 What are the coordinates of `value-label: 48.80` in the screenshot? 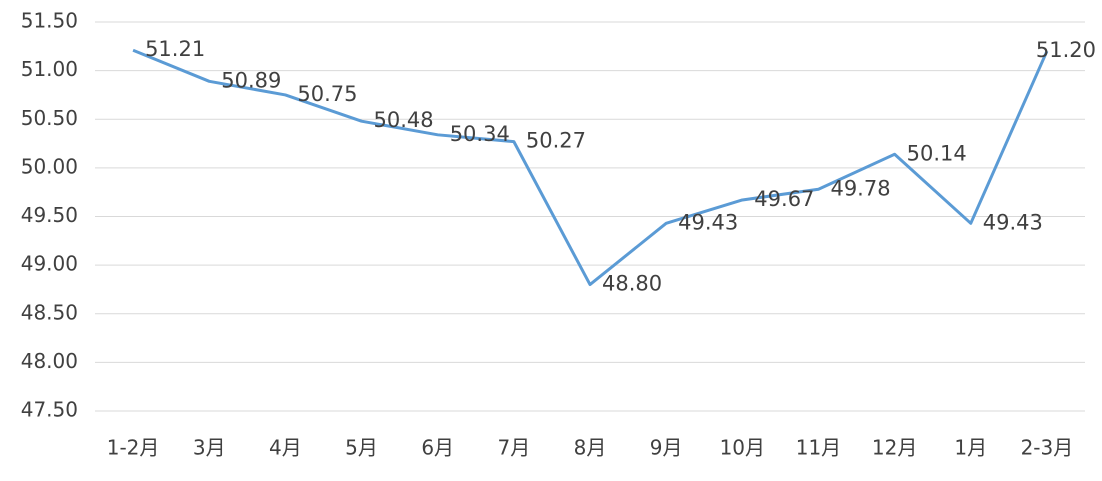 It's located at (632, 284).